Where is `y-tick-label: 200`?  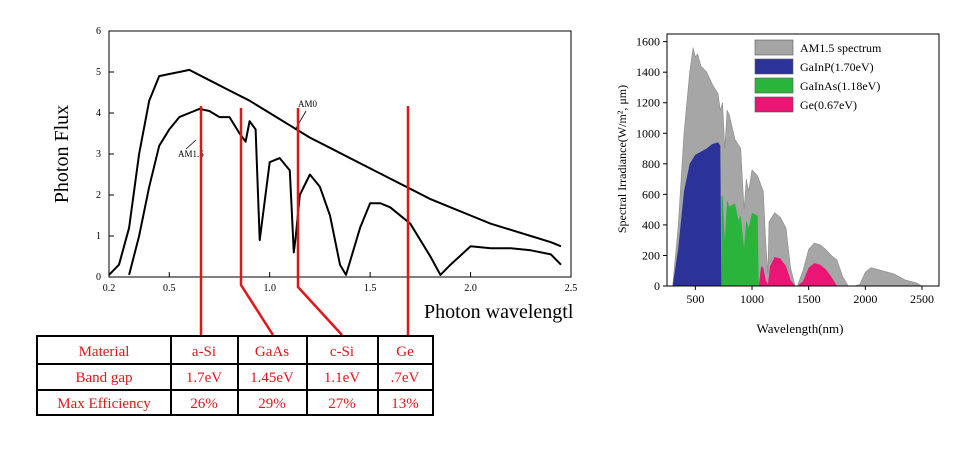 y-tick-label: 200 is located at coordinates (651, 255).